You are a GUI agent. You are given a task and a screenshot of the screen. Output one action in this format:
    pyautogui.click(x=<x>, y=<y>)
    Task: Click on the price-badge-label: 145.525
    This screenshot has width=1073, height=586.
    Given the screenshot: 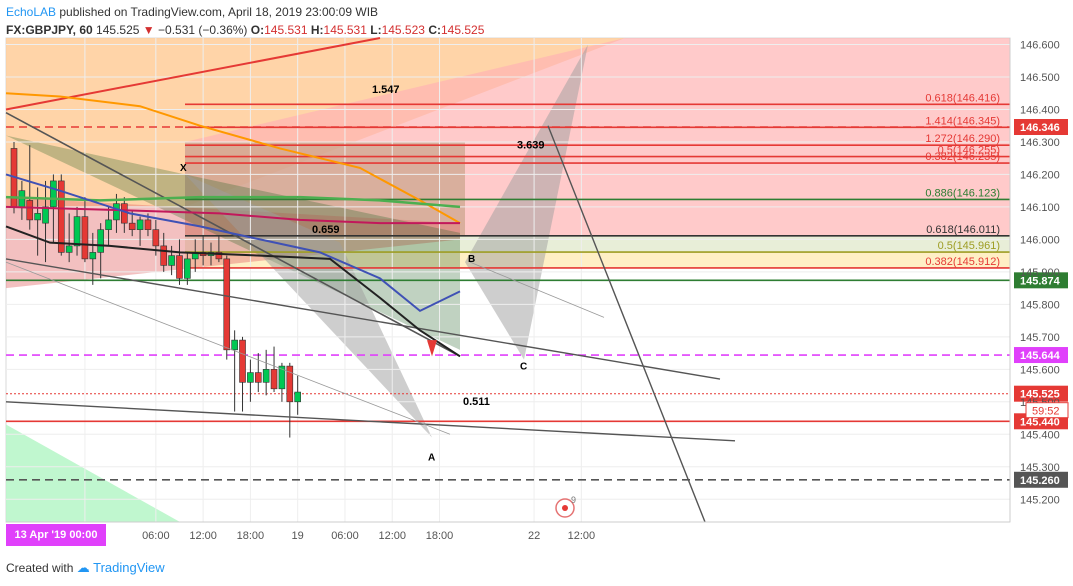 What is the action you would take?
    pyautogui.click(x=1040, y=395)
    